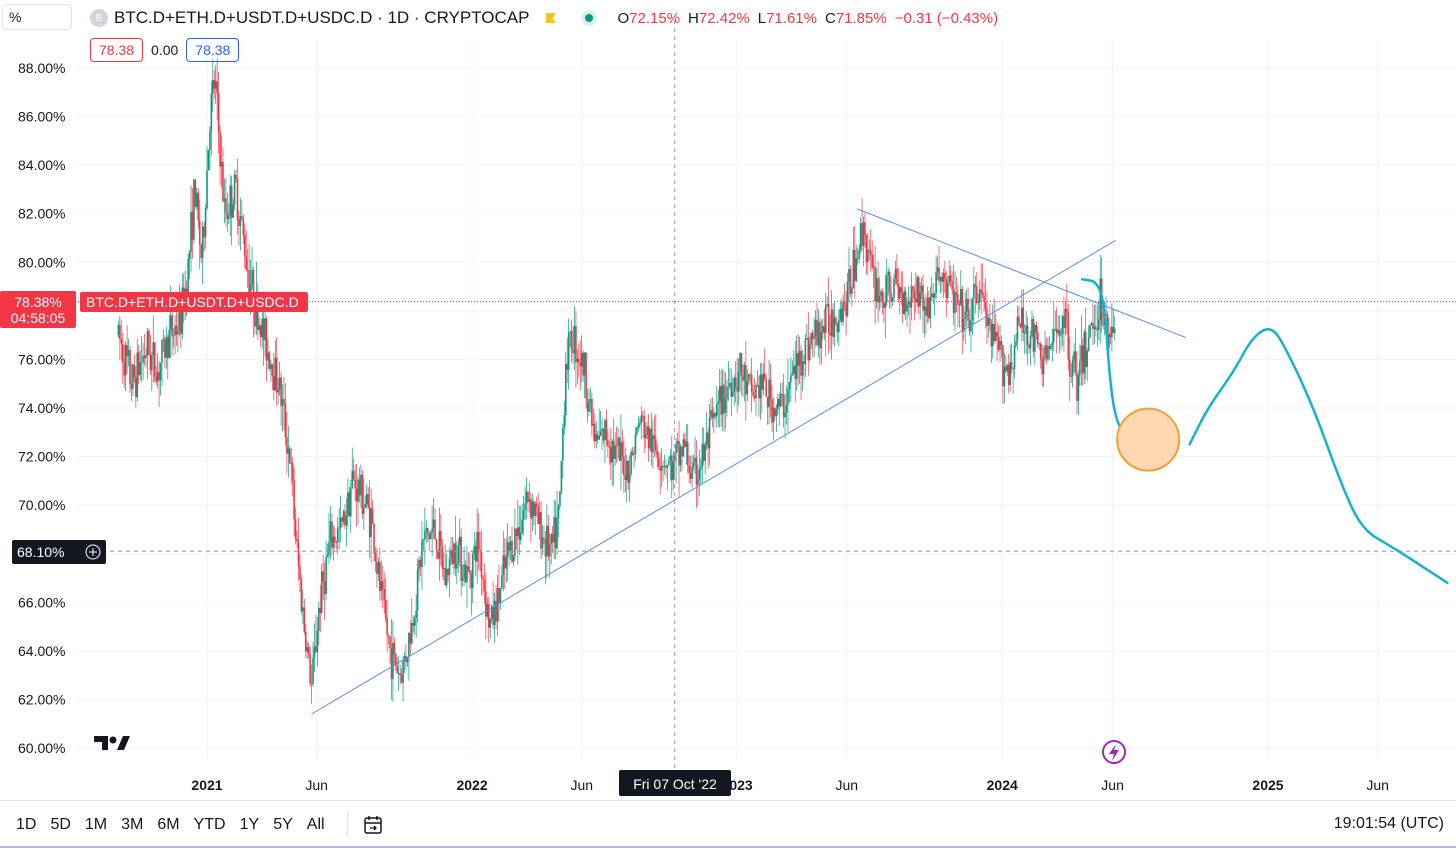  I want to click on series-name-box, so click(194, 302).